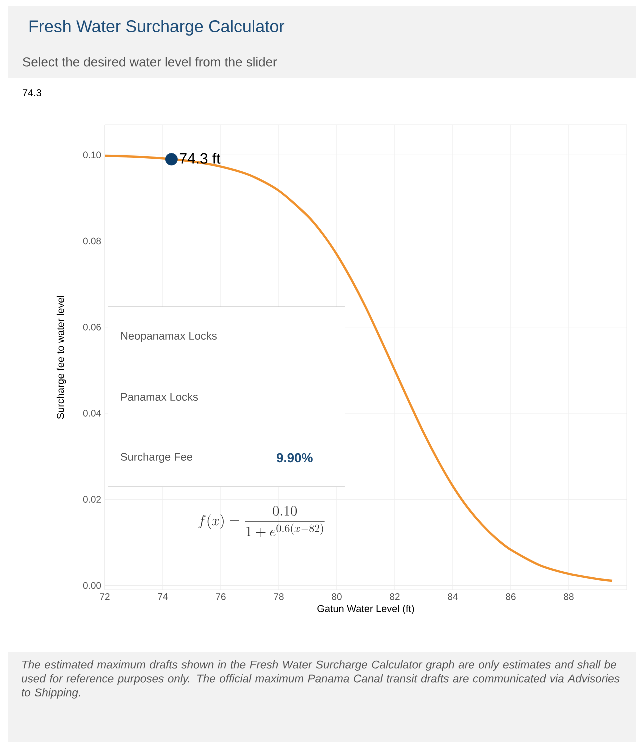 This screenshot has height=742, width=639. Describe the element at coordinates (92, 241) in the screenshot. I see `y-tick-label: 0.08` at that location.